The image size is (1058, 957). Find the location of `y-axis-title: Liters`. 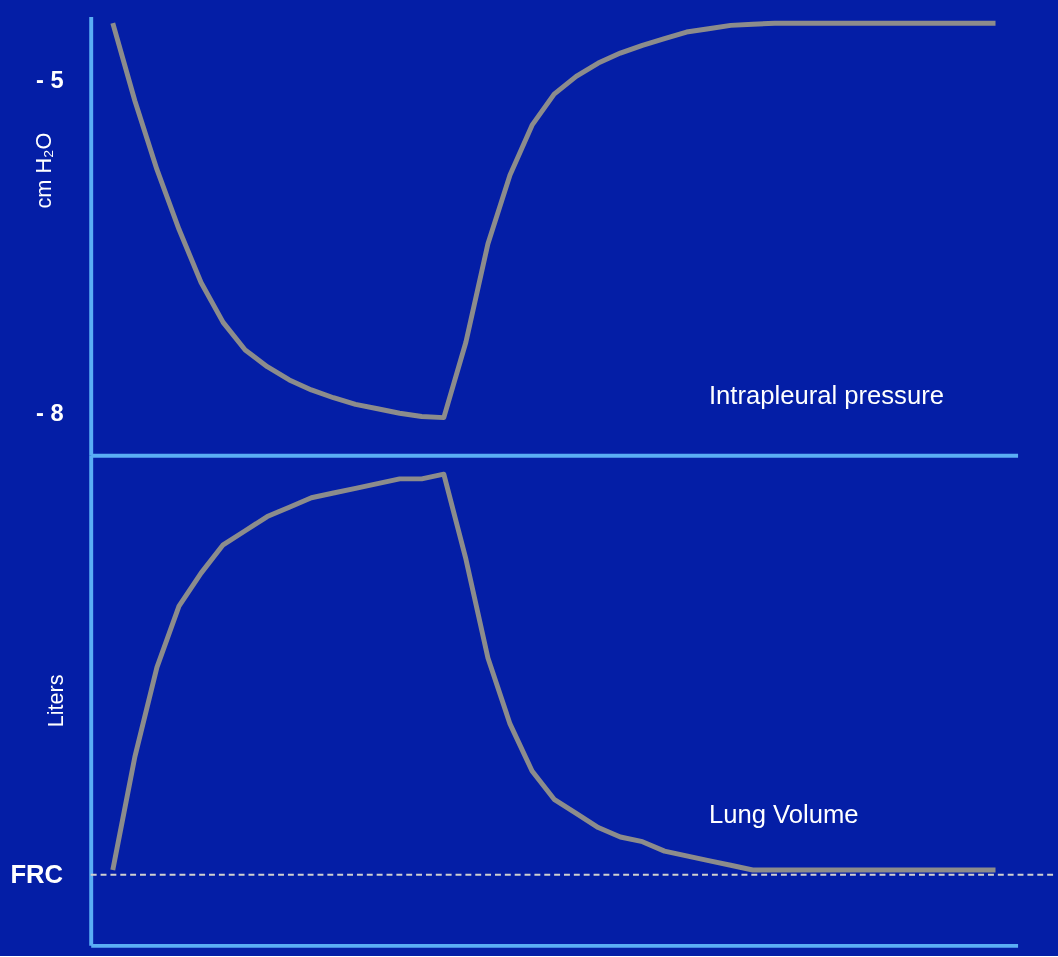

y-axis-title: Liters is located at coordinates (55, 701).